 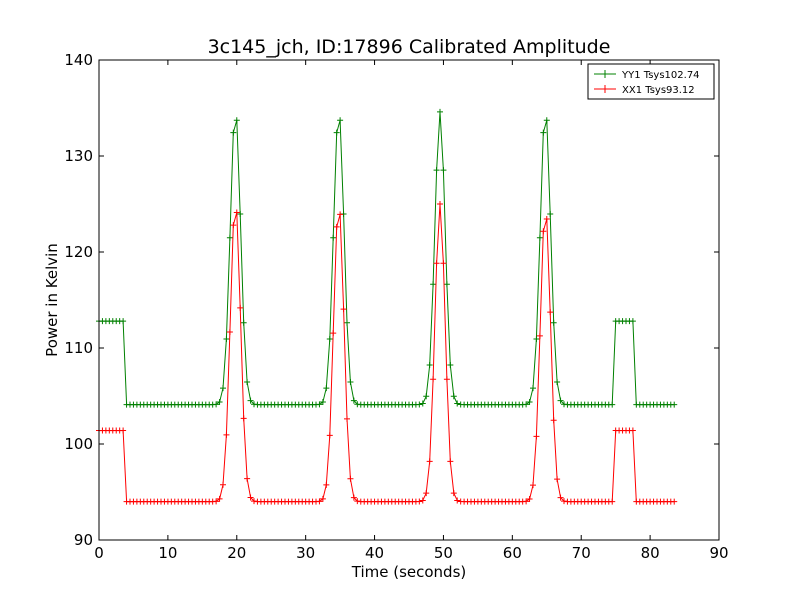 What do you see at coordinates (52, 300) in the screenshot?
I see `y-axis-label: Power in Kelvin` at bounding box center [52, 300].